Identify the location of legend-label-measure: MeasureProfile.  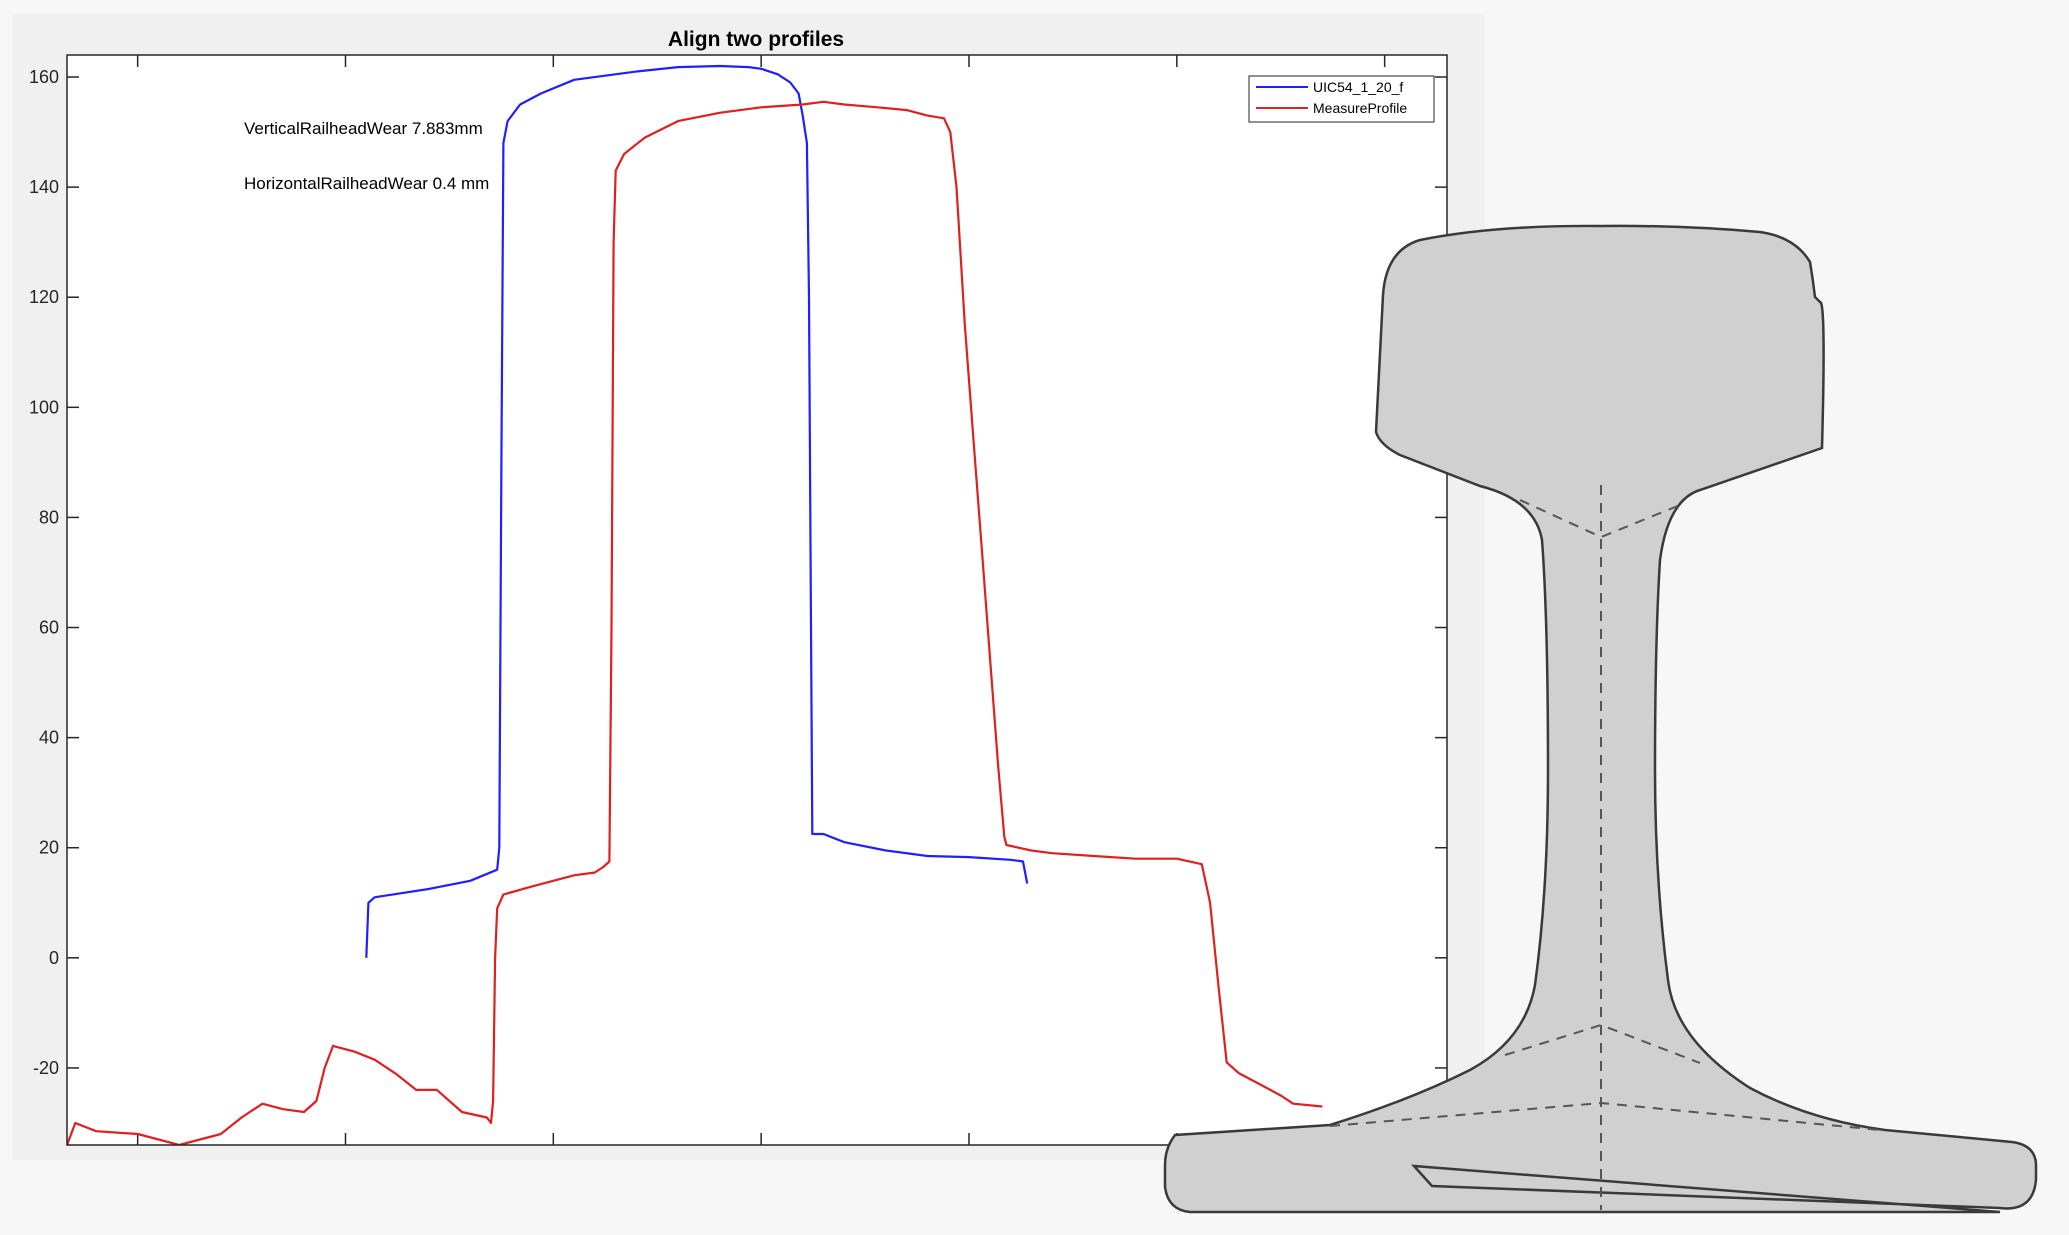
(1360, 108).